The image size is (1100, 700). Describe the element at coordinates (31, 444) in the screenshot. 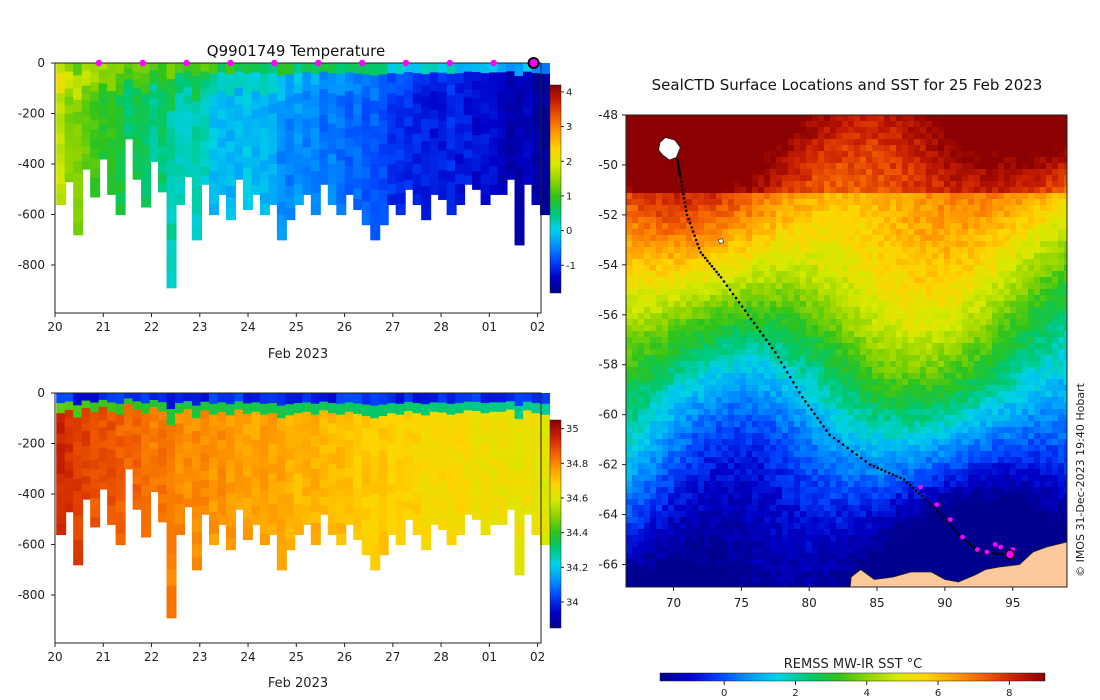

I see `y-tick-label: -200` at that location.